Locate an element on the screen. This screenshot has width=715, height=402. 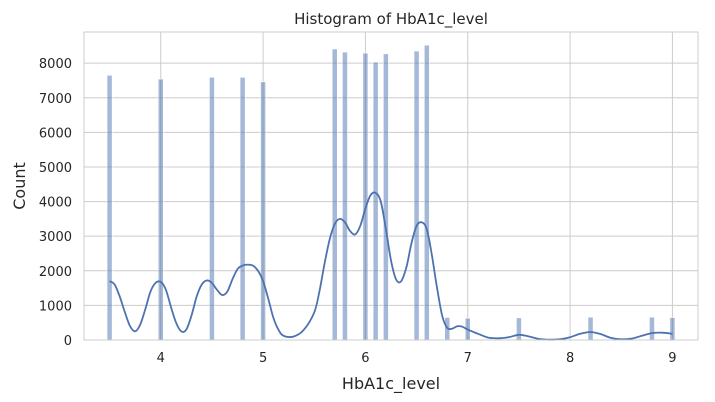
x-tick-label: 5 is located at coordinates (263, 358).